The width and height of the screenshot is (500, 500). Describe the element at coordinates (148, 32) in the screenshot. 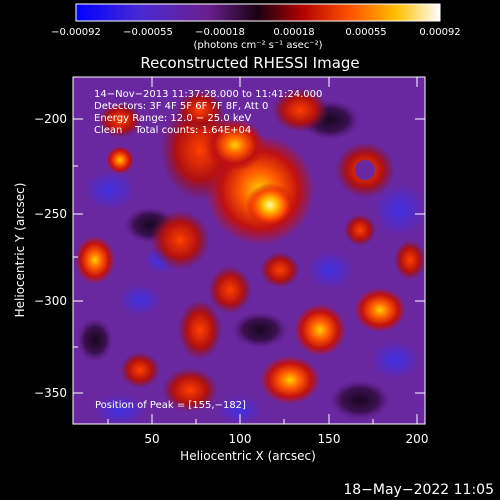

I see `colorbar-tick-label: −0.00055` at that location.